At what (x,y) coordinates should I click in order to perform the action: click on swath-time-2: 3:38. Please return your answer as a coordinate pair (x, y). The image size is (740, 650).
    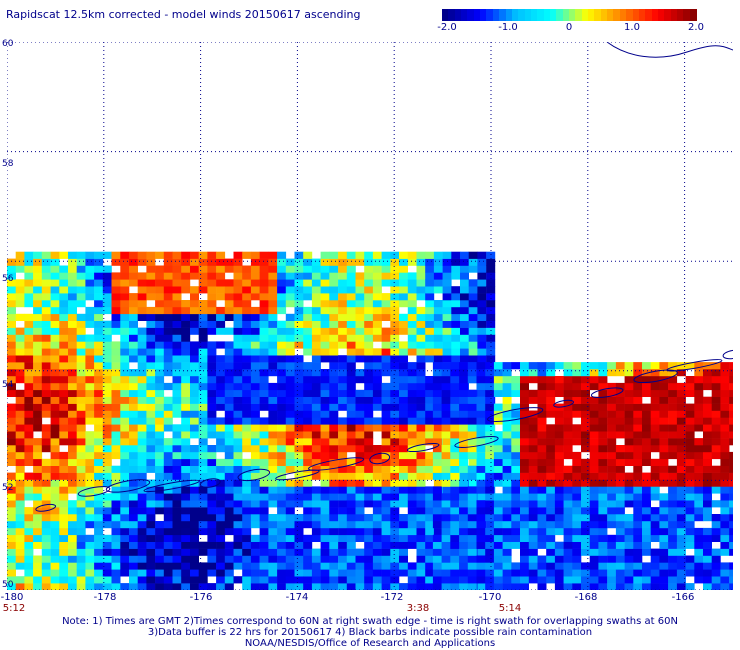
    Looking at the image, I should click on (418, 608).